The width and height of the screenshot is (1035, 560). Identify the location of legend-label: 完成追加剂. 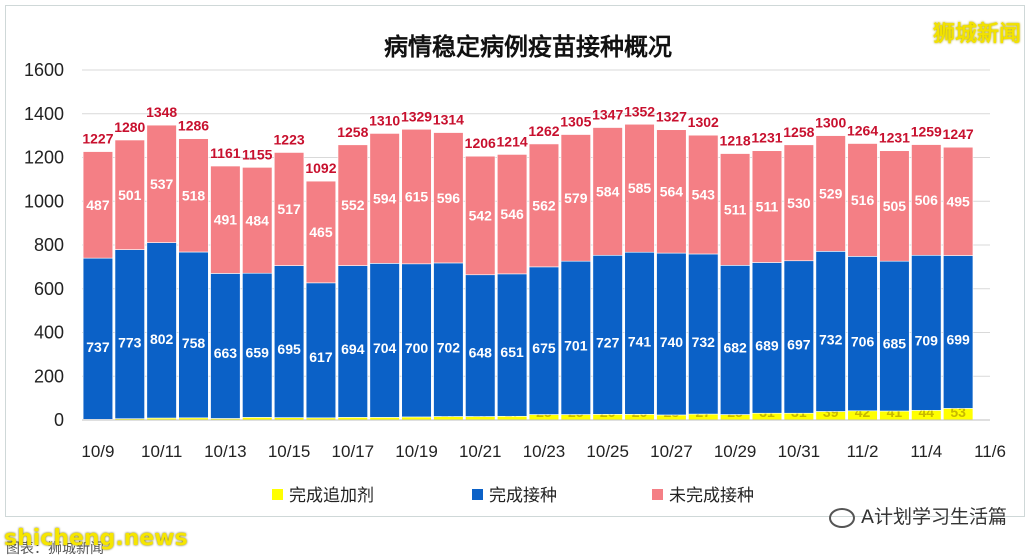
(331, 496).